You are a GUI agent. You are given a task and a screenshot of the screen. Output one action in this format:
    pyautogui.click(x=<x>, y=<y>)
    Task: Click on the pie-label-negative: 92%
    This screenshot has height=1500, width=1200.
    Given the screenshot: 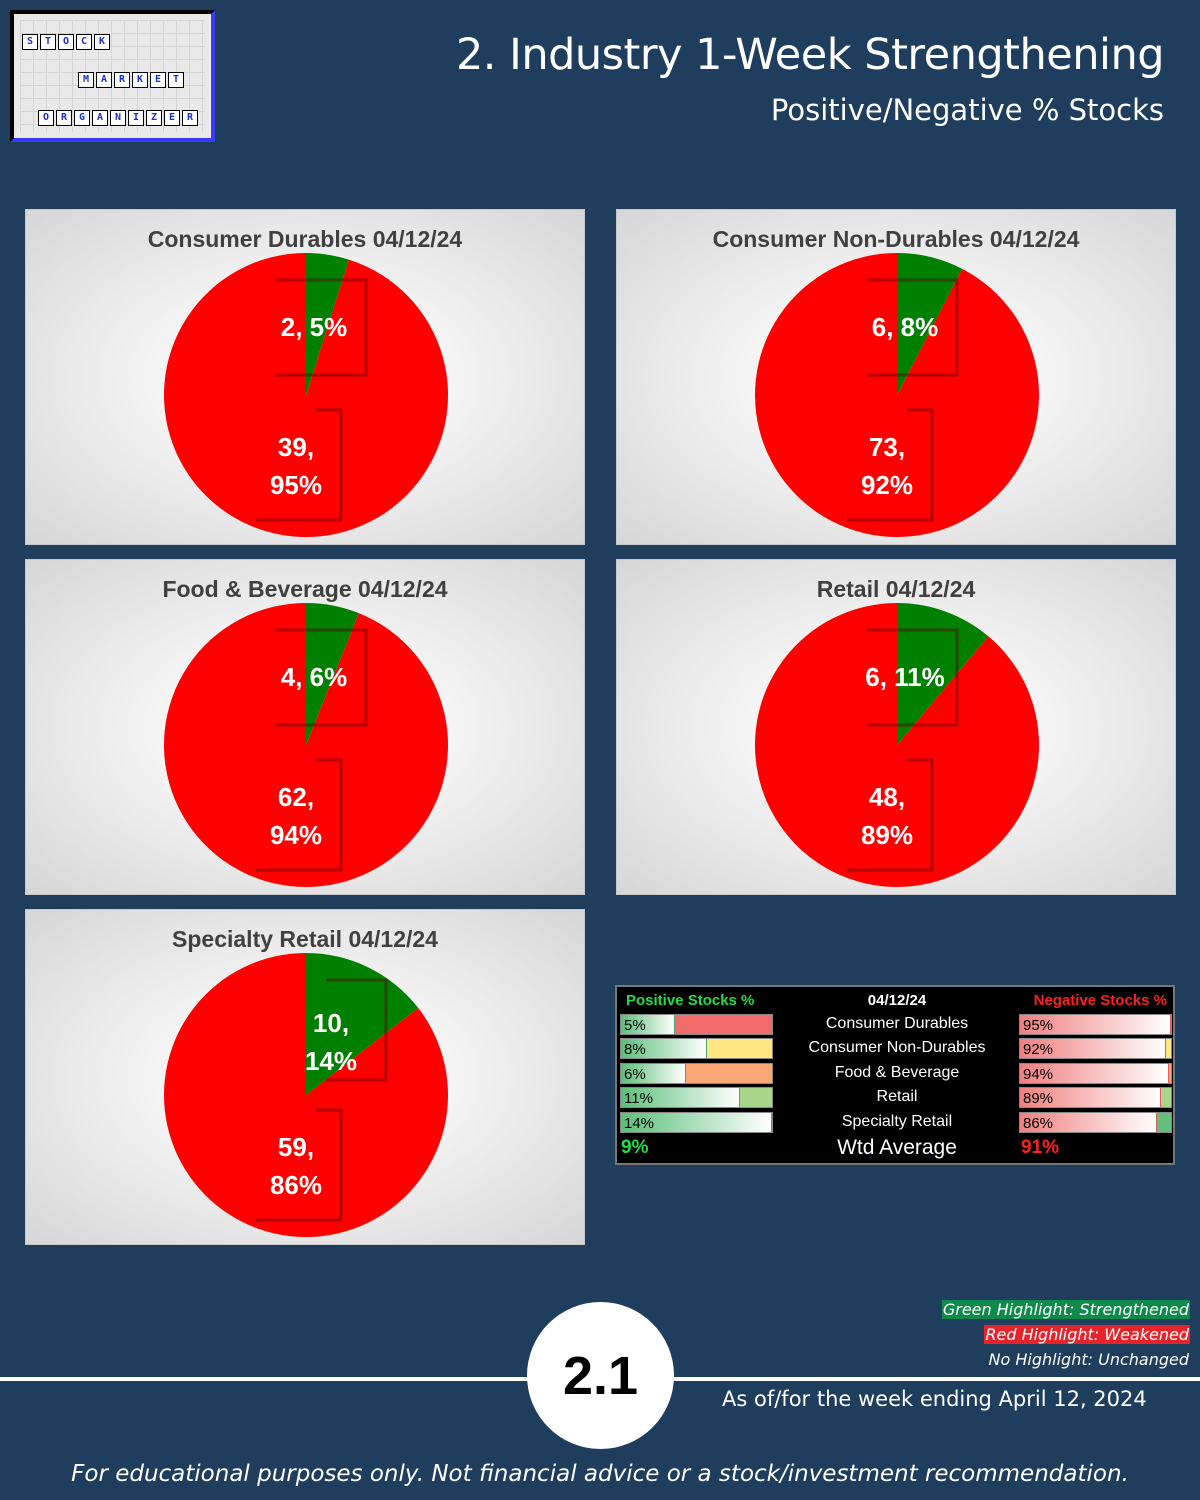 What is the action you would take?
    pyautogui.click(x=887, y=485)
    